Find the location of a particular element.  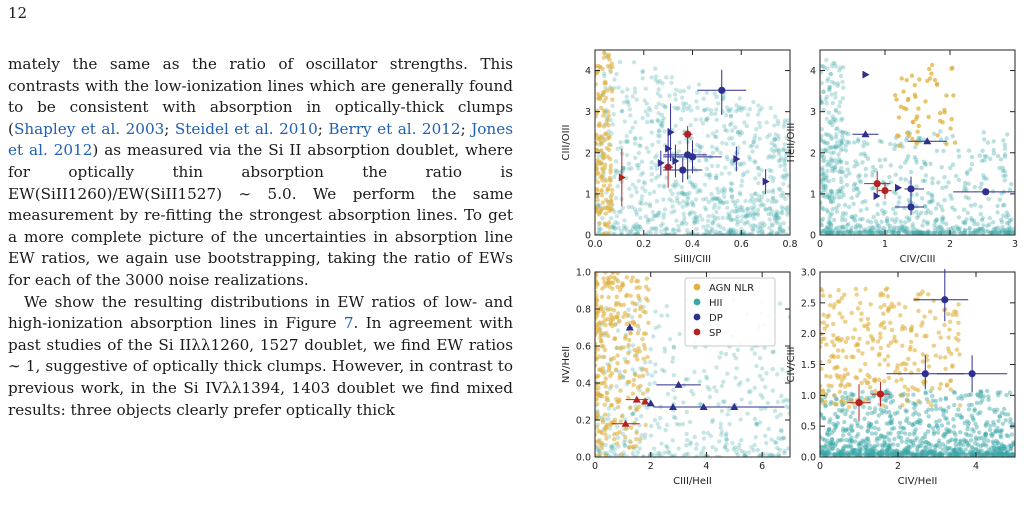

x-tick-label: 3 is located at coordinates (1015, 244).